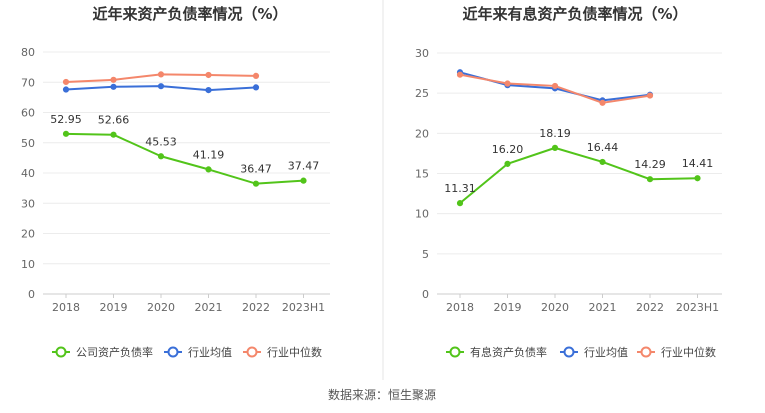  What do you see at coordinates (460, 188) in the screenshot?
I see `data-label: 11.31` at bounding box center [460, 188].